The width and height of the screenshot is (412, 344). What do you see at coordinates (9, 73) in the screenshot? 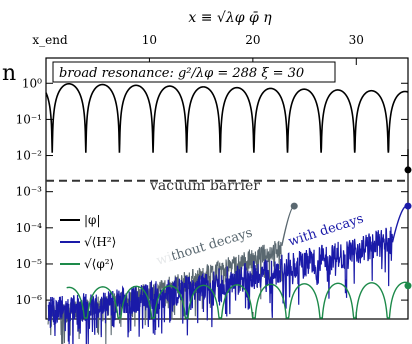
I see `left-edge-label: n` at bounding box center [9, 73].